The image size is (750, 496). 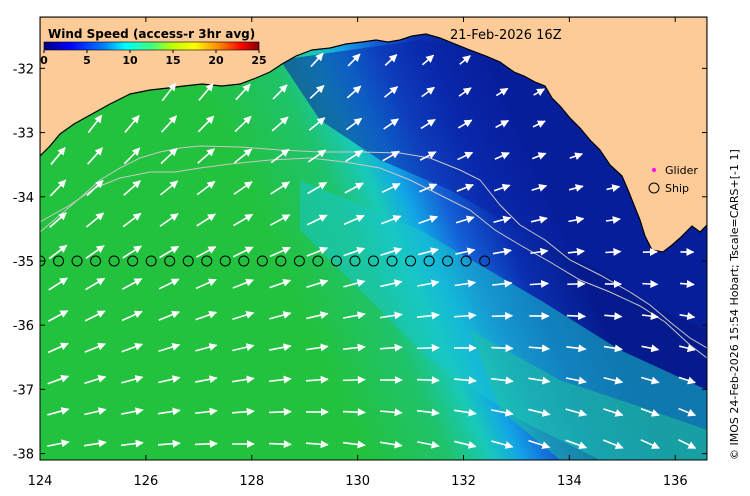 What do you see at coordinates (130, 60) in the screenshot?
I see `colorbar-tick-label: 10` at bounding box center [130, 60].